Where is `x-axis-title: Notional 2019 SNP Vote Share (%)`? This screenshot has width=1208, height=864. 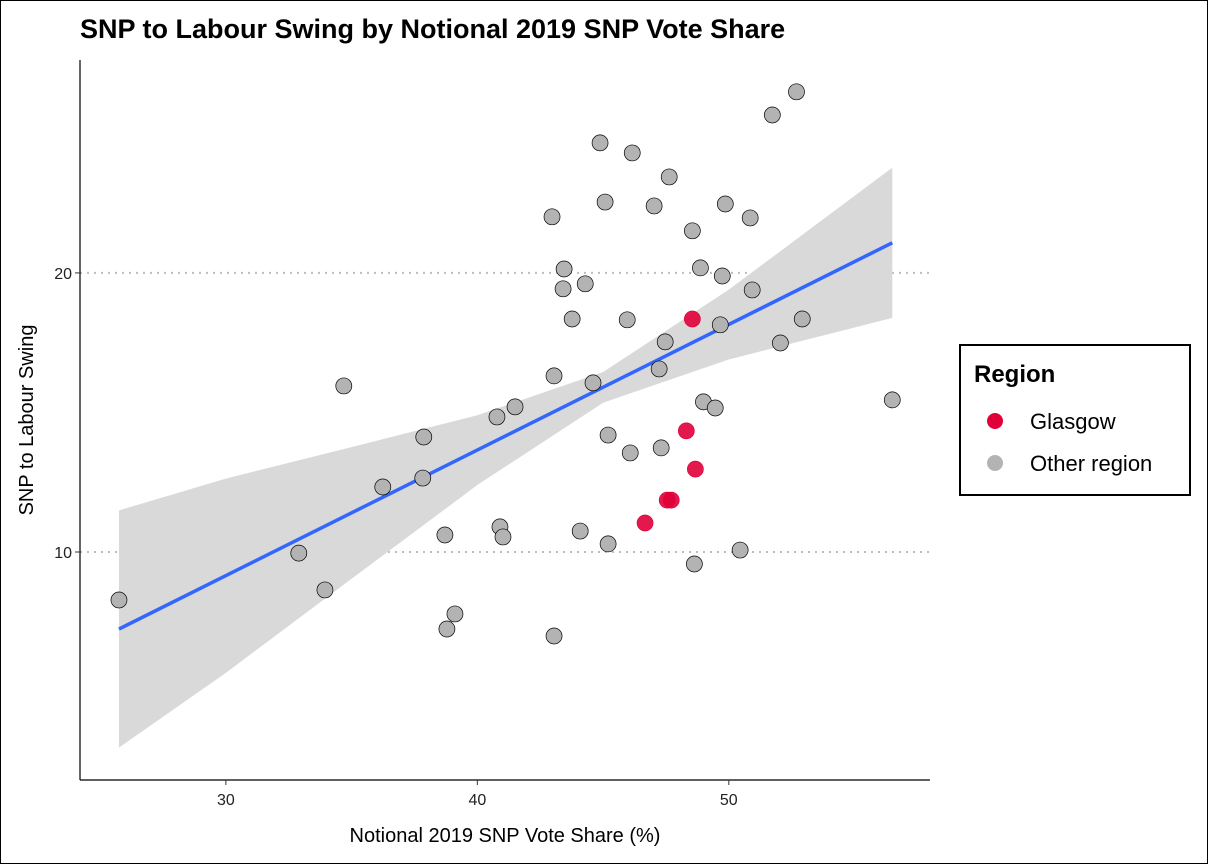 x-axis-title: Notional 2019 SNP Vote Share (%) is located at coordinates (505, 836).